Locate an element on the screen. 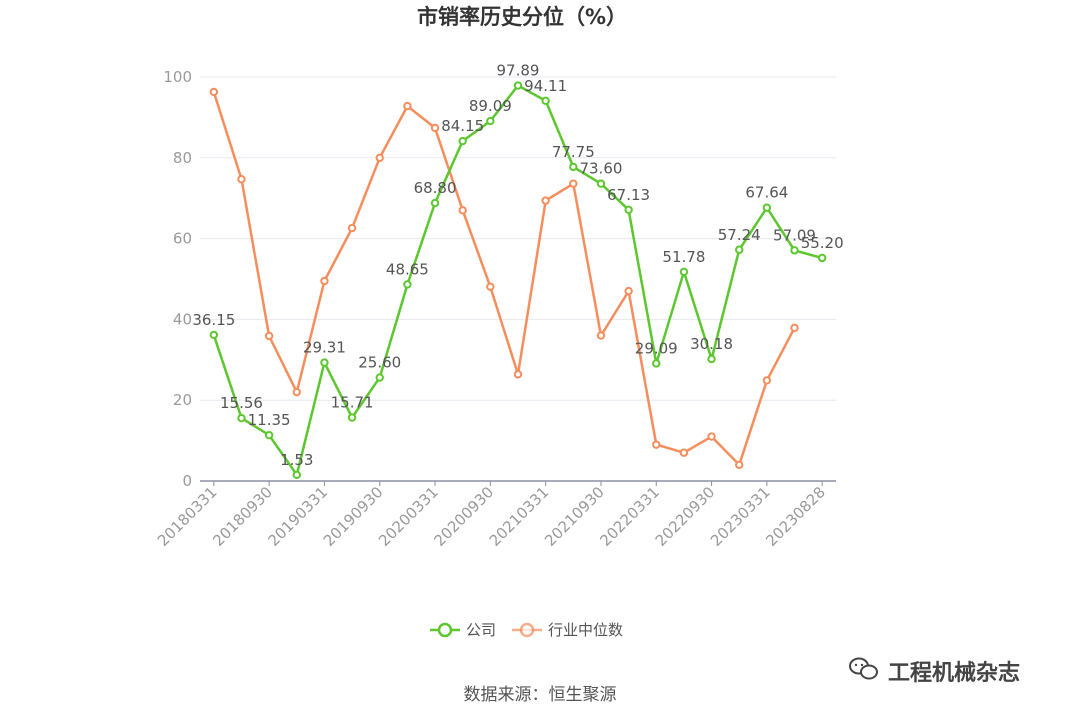  data-label: 55.20 is located at coordinates (822, 243).